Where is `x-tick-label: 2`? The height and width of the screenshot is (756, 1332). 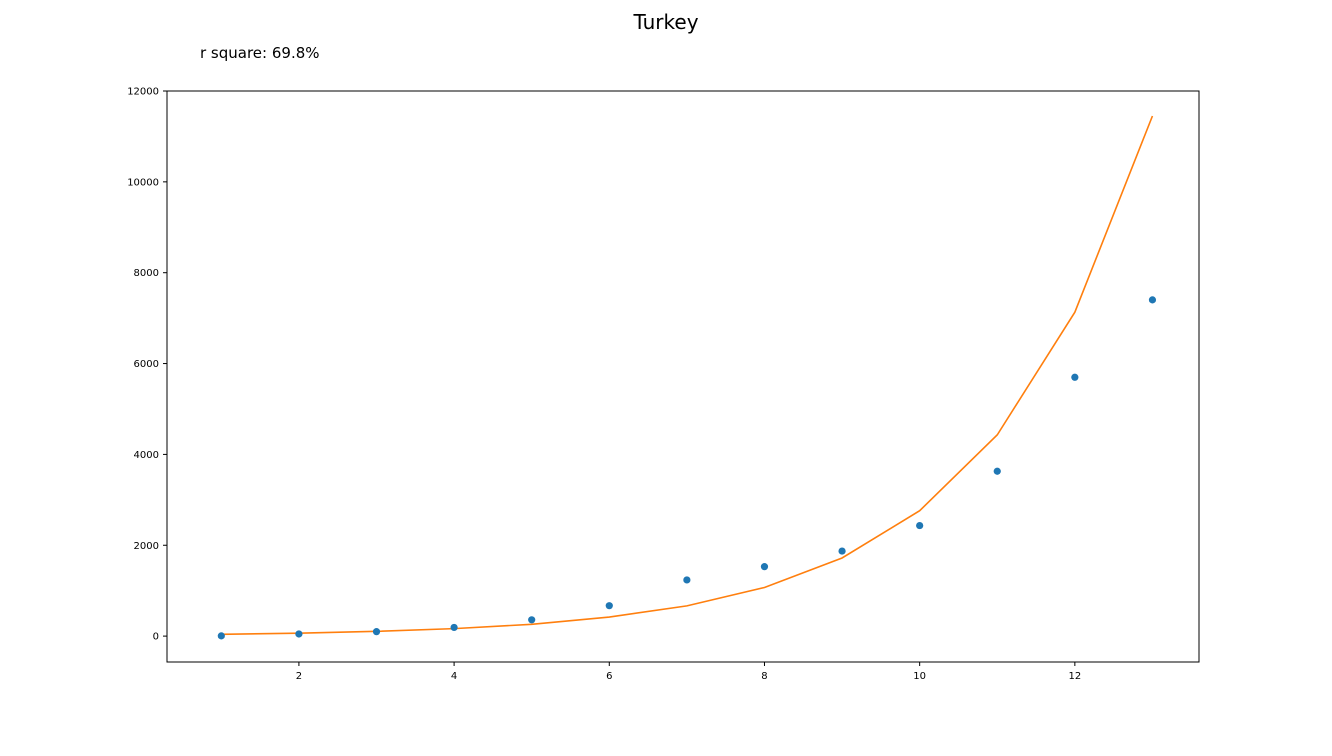
x-tick-label: 2 is located at coordinates (299, 676).